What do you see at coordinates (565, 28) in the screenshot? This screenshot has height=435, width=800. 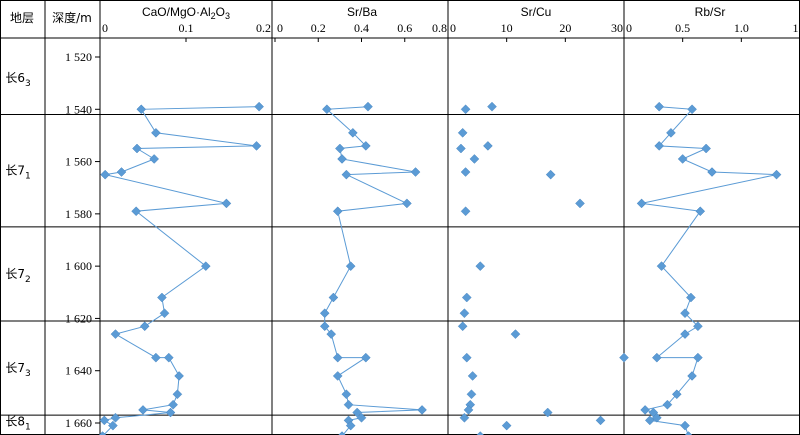 I see `panel-3-xtick-label-2: 20` at bounding box center [565, 28].